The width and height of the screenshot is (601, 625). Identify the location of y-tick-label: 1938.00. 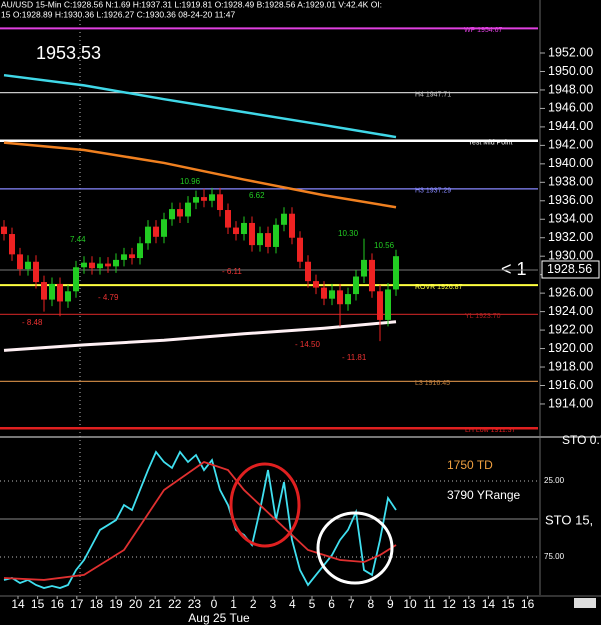
(570, 182).